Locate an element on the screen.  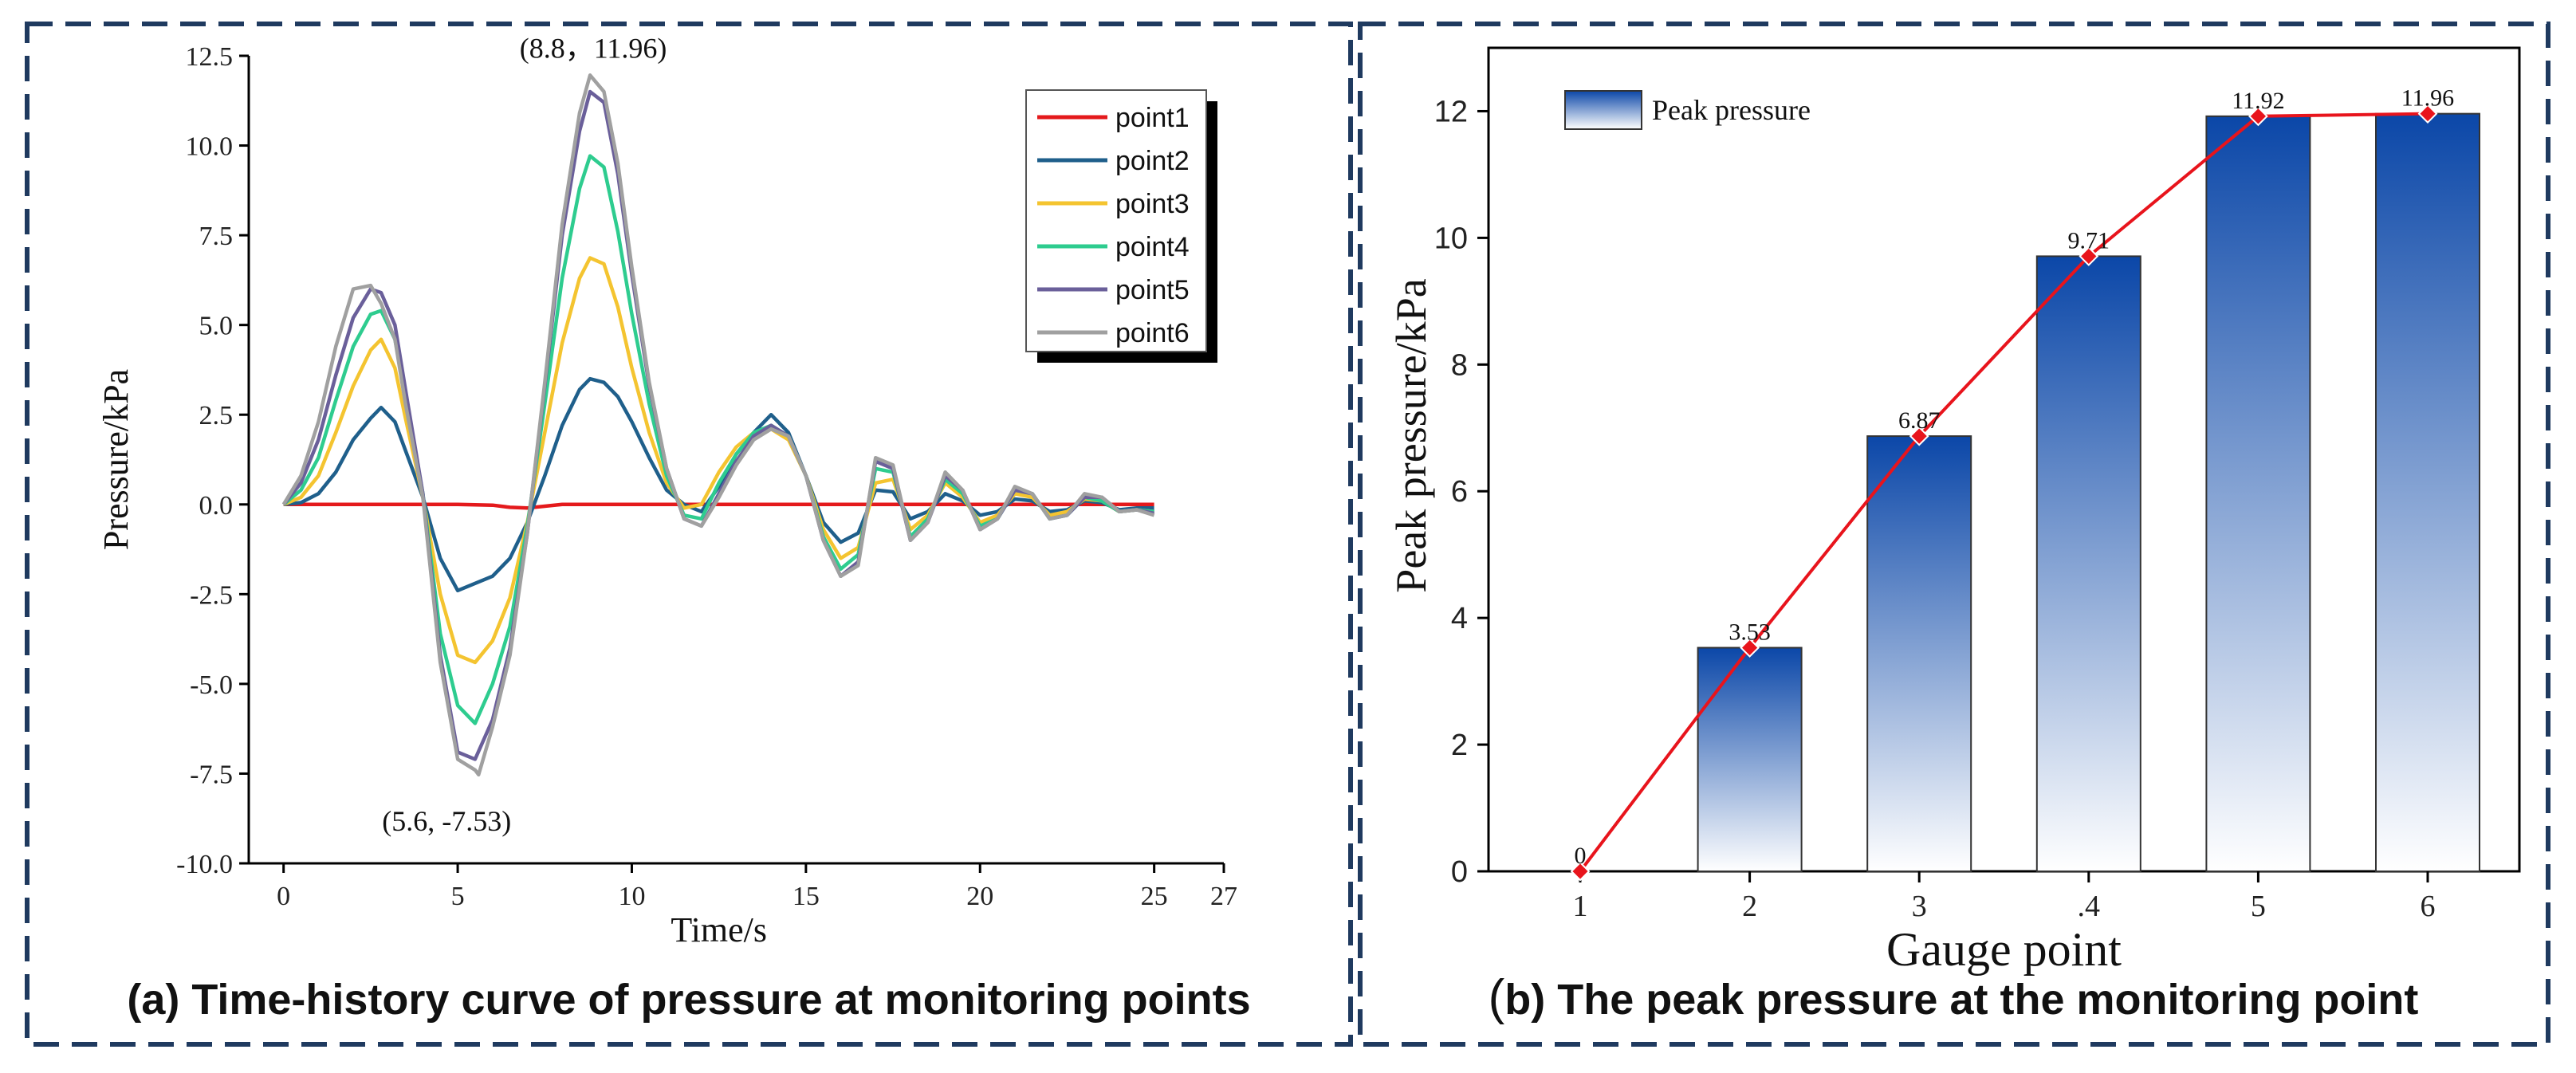
bar-value-label: 9.71 is located at coordinates (2089, 240).